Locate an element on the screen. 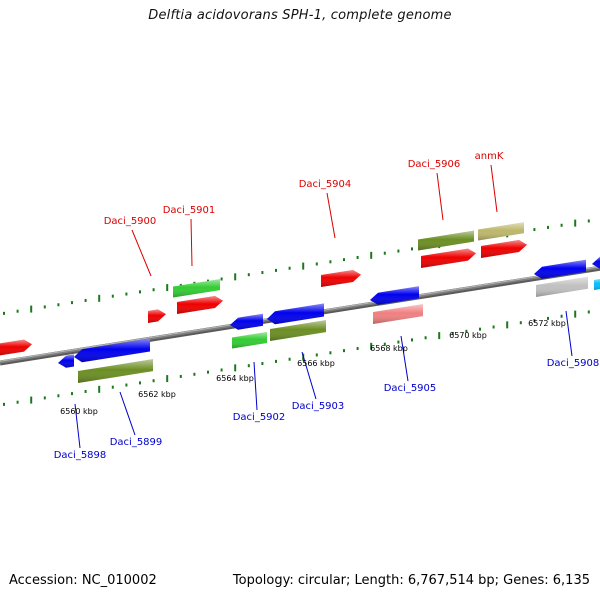  forward-gene-label: anmK is located at coordinates (489, 156).